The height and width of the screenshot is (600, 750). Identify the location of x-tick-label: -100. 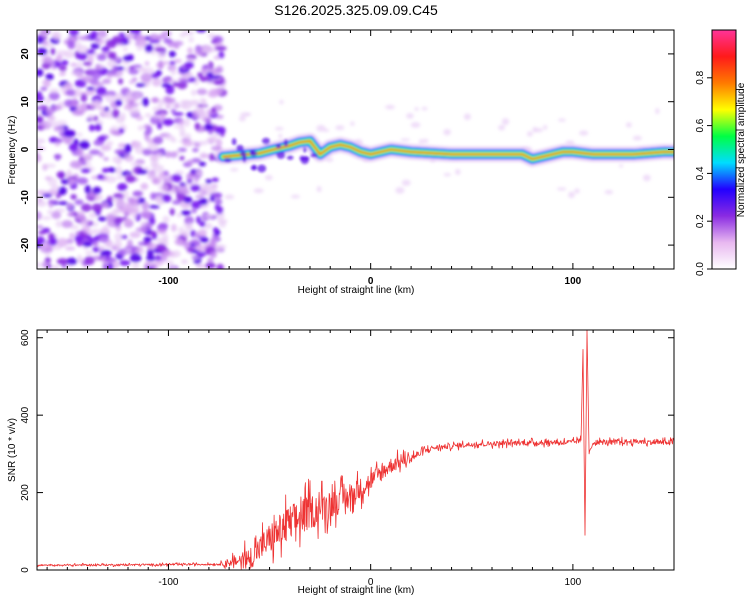
(168, 281).